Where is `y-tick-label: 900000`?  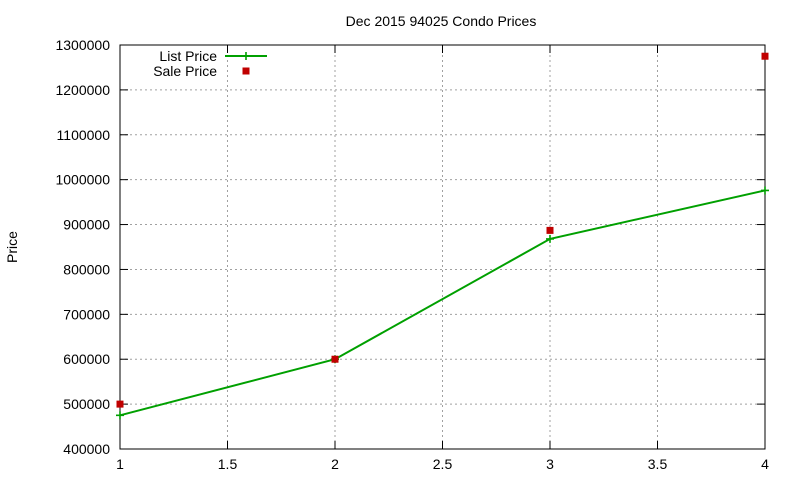 y-tick-label: 900000 is located at coordinates (86, 225).